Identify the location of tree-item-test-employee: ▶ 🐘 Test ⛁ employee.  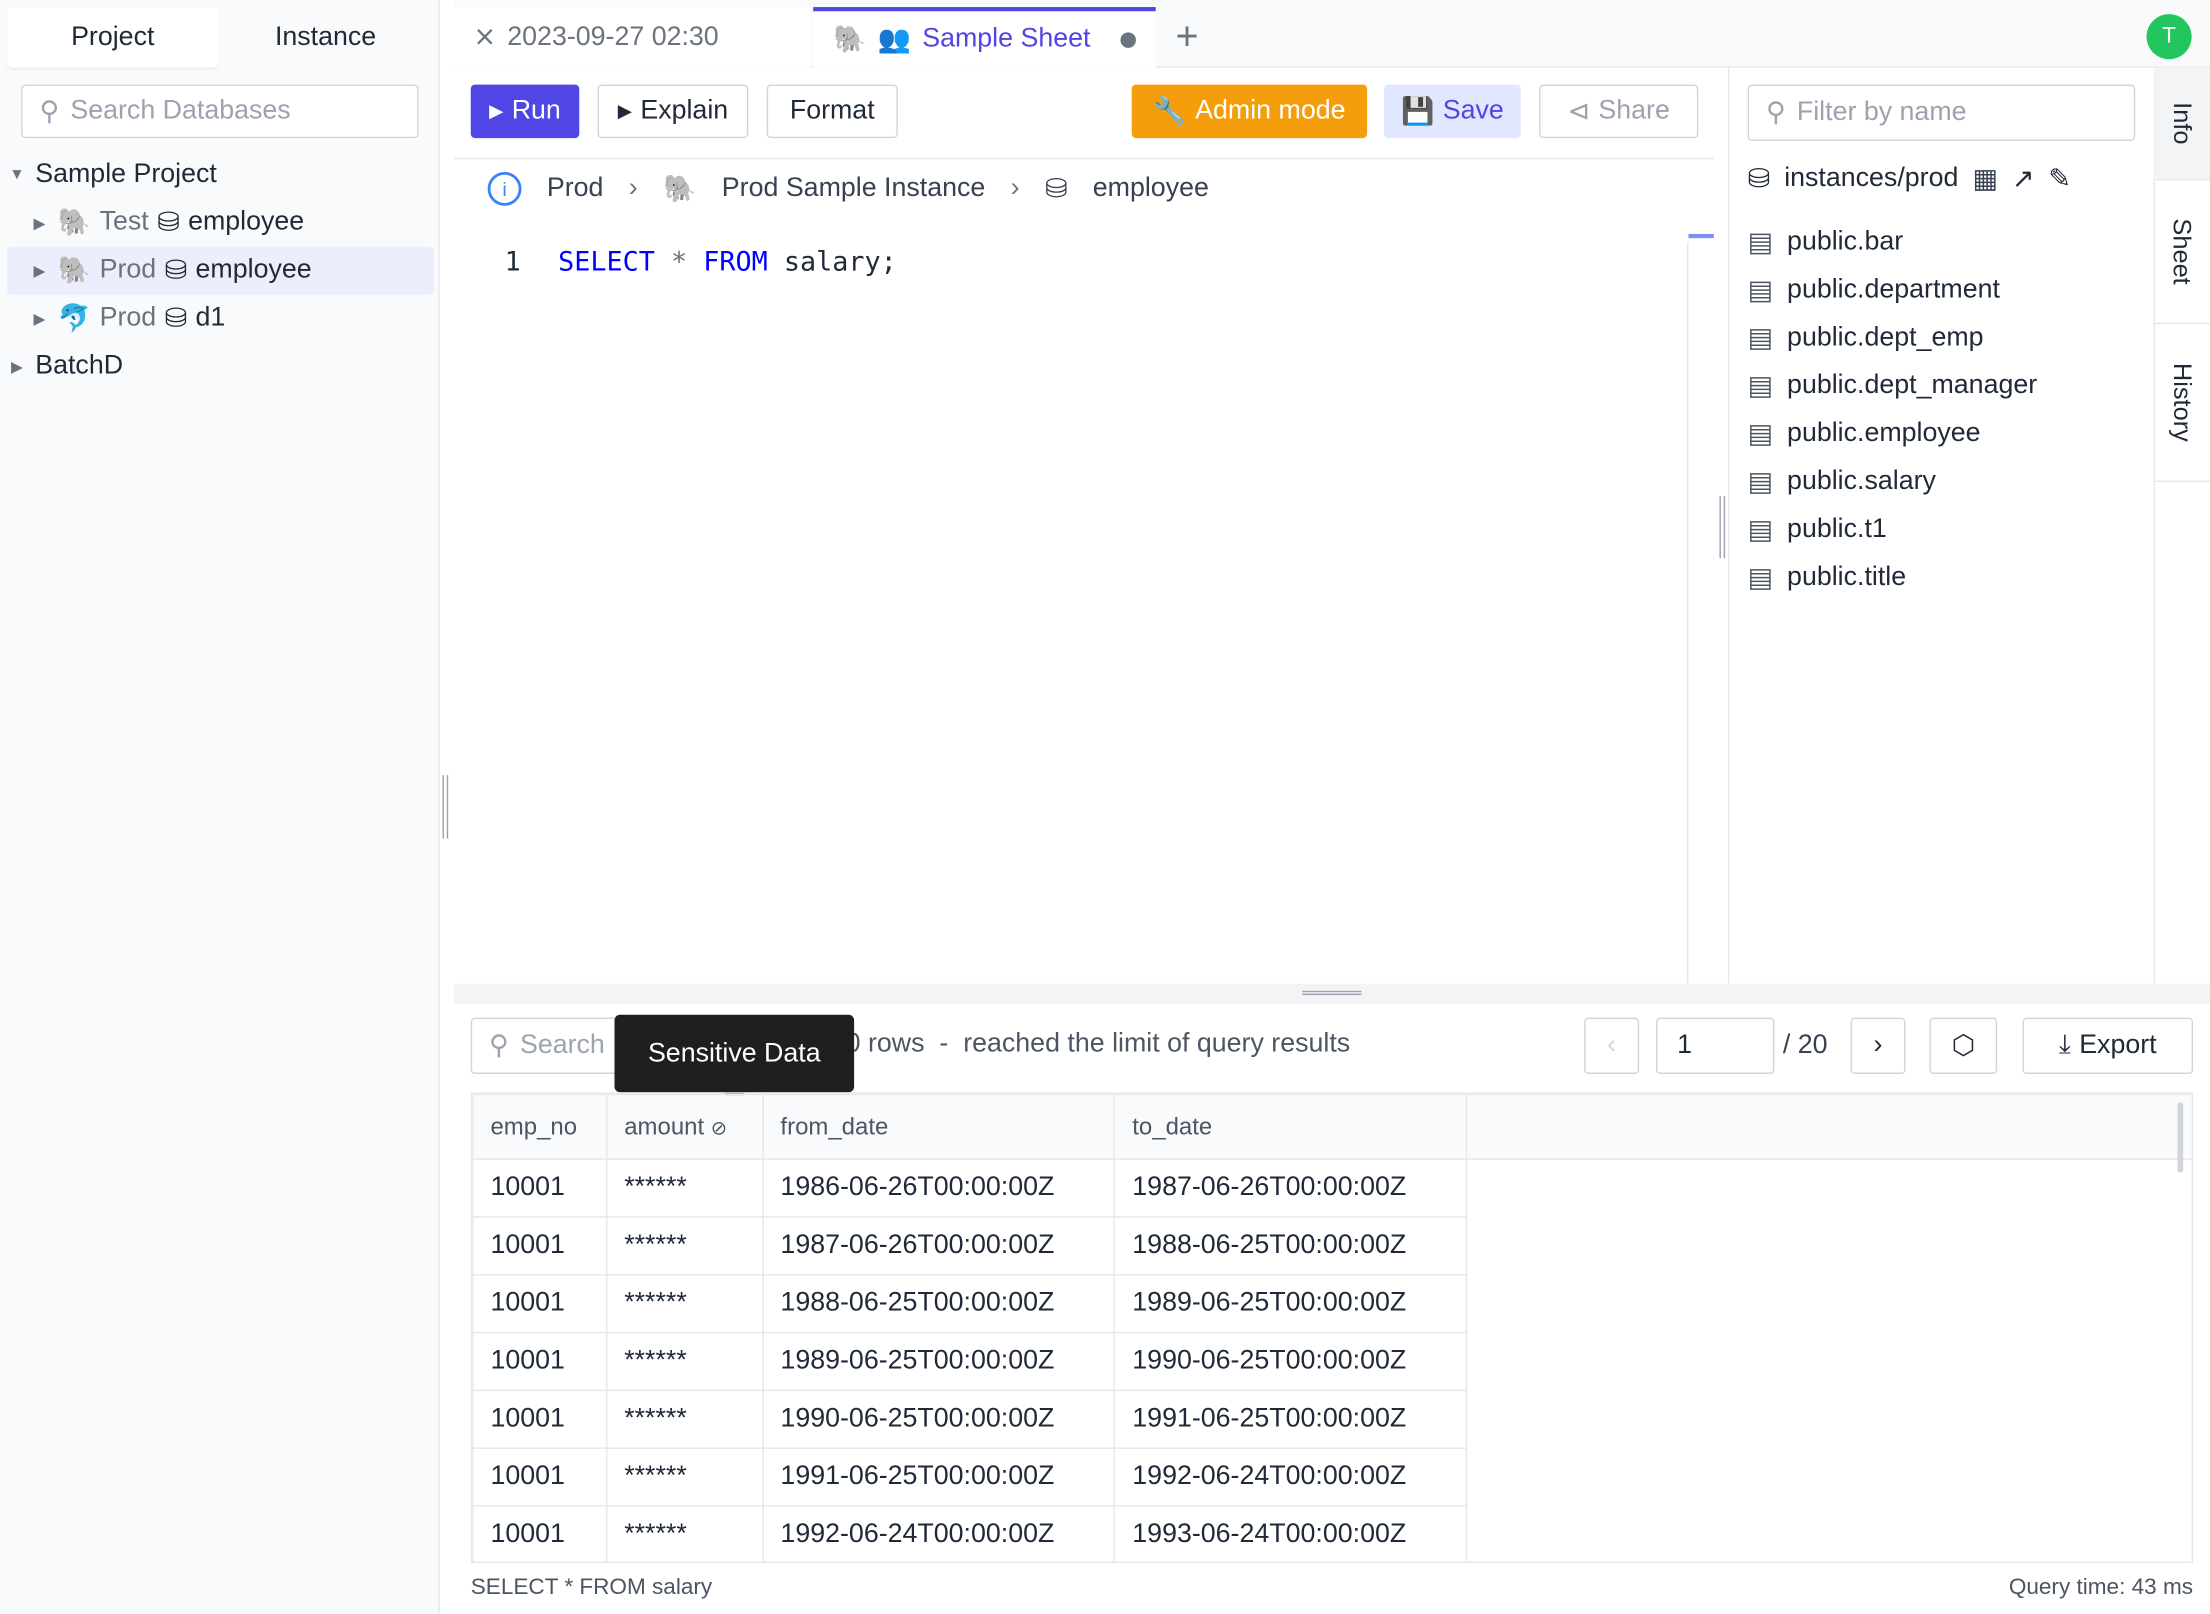
(220, 223).